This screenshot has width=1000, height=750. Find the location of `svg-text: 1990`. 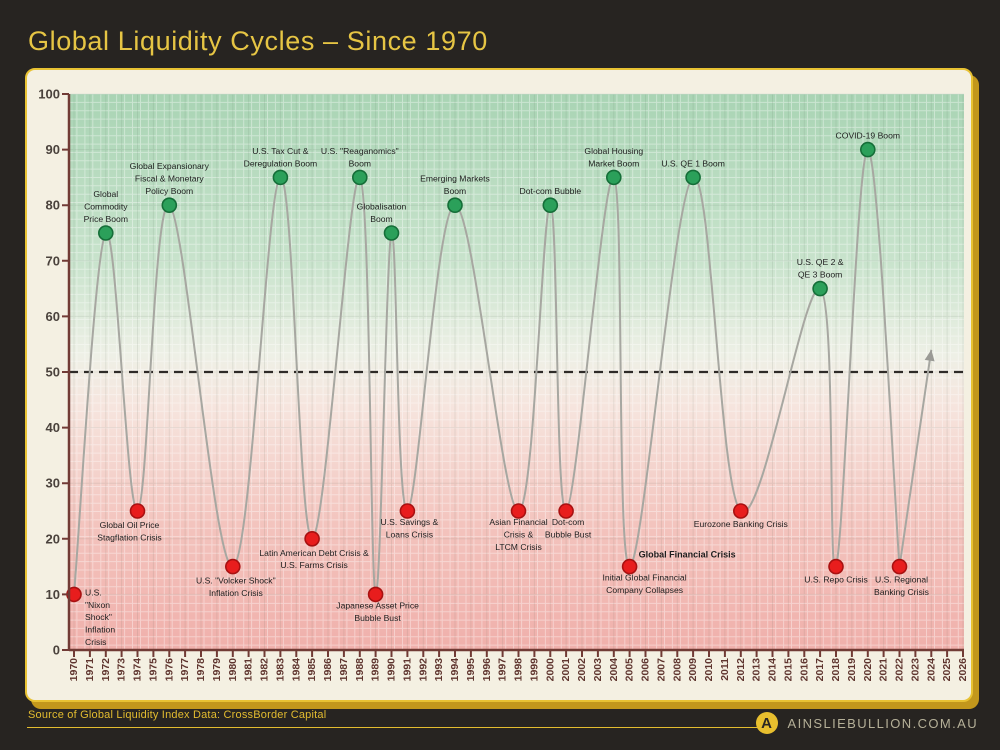

svg-text: 1990 is located at coordinates (392, 670).